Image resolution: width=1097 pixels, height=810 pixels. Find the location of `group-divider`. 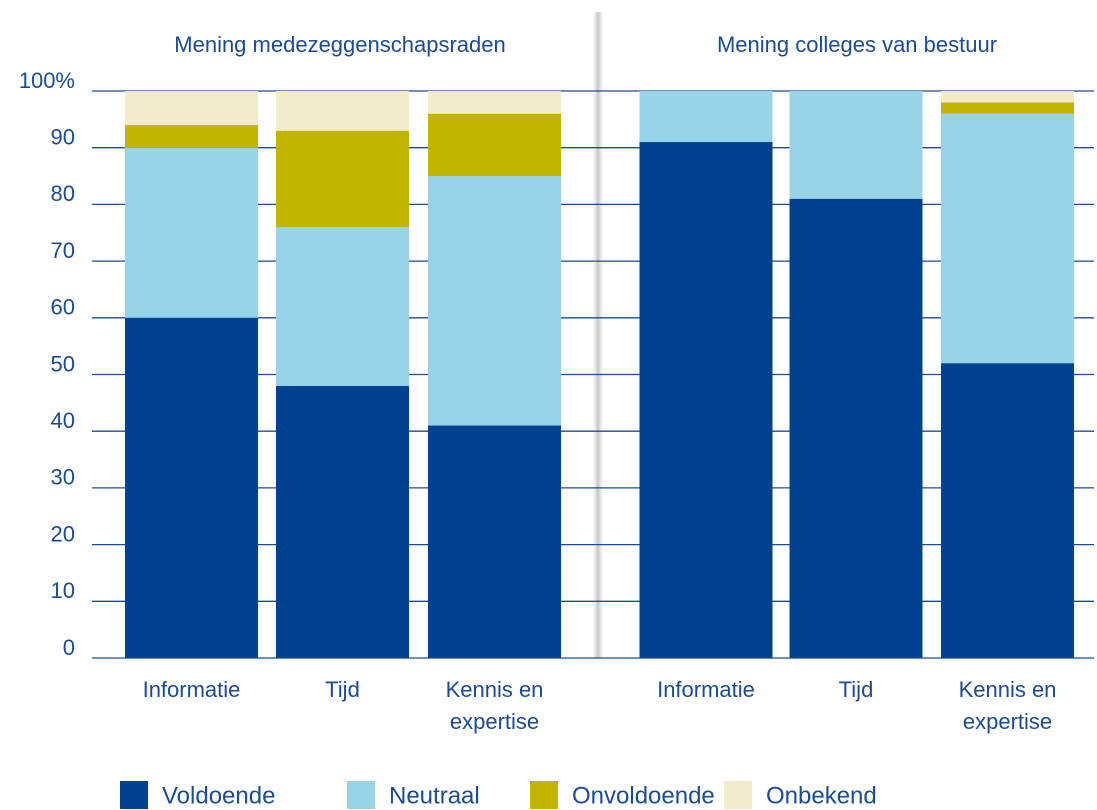

group-divider is located at coordinates (598, 335).